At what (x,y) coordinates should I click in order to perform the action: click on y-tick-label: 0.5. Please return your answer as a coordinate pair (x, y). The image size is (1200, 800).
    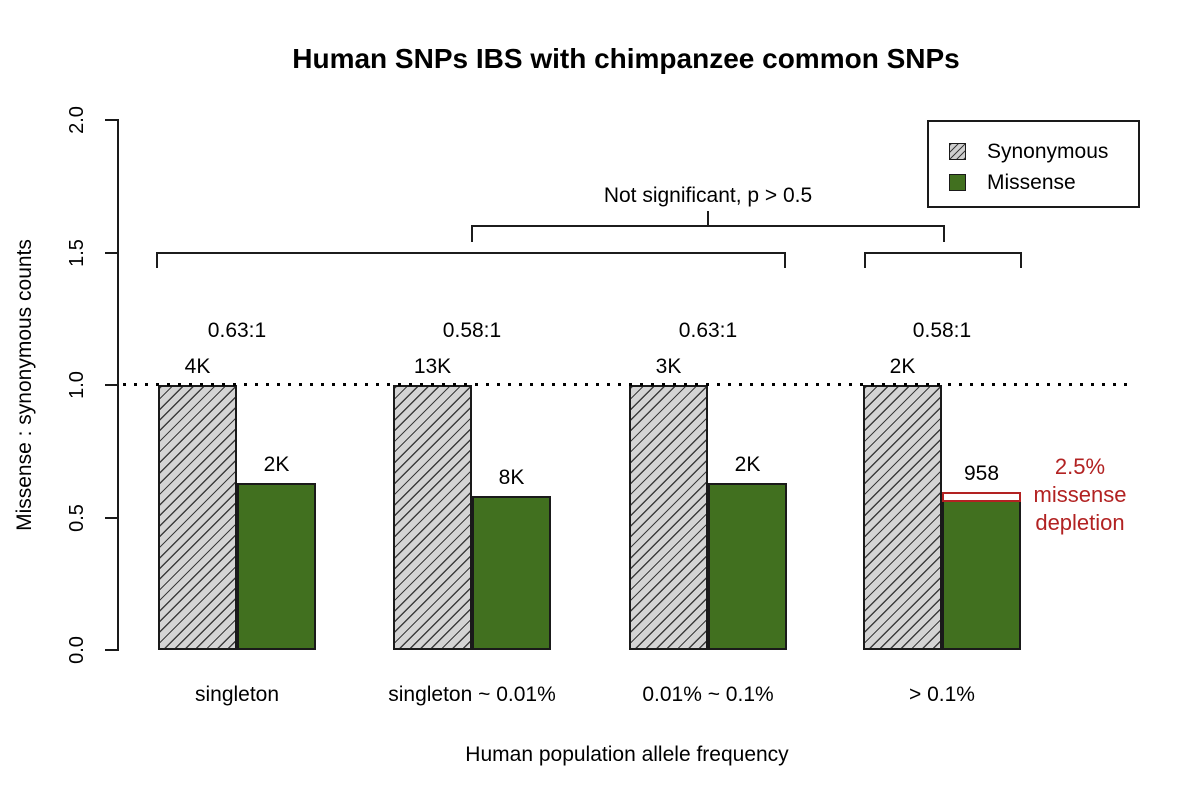
    Looking at the image, I should click on (77, 517).